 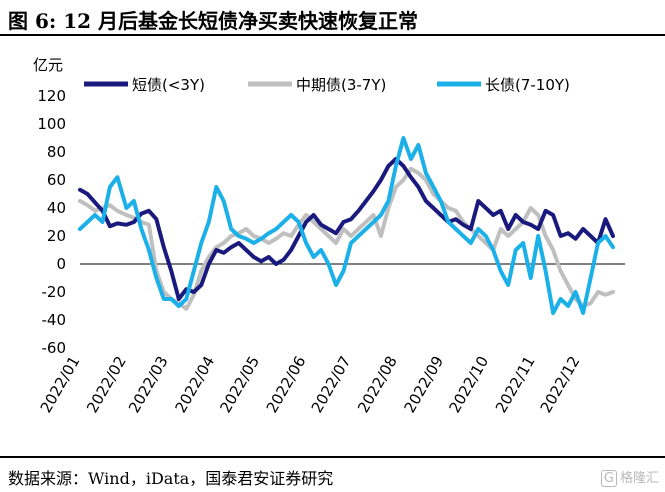 What do you see at coordinates (48, 65) in the screenshot?
I see `y-axis-unit-label: 亿元` at bounding box center [48, 65].